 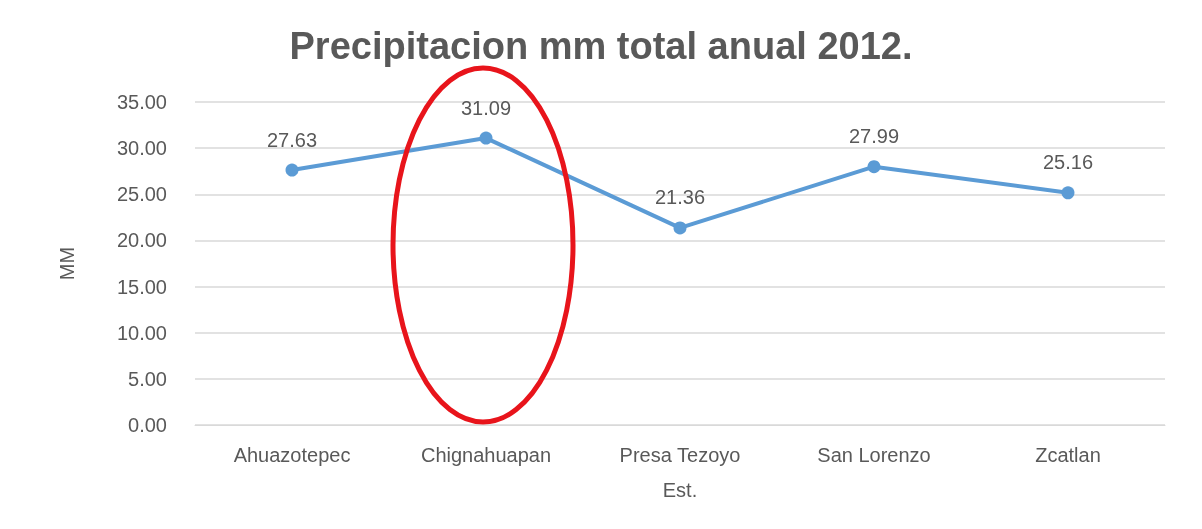 I want to click on data-label: 31.09, so click(x=486, y=107).